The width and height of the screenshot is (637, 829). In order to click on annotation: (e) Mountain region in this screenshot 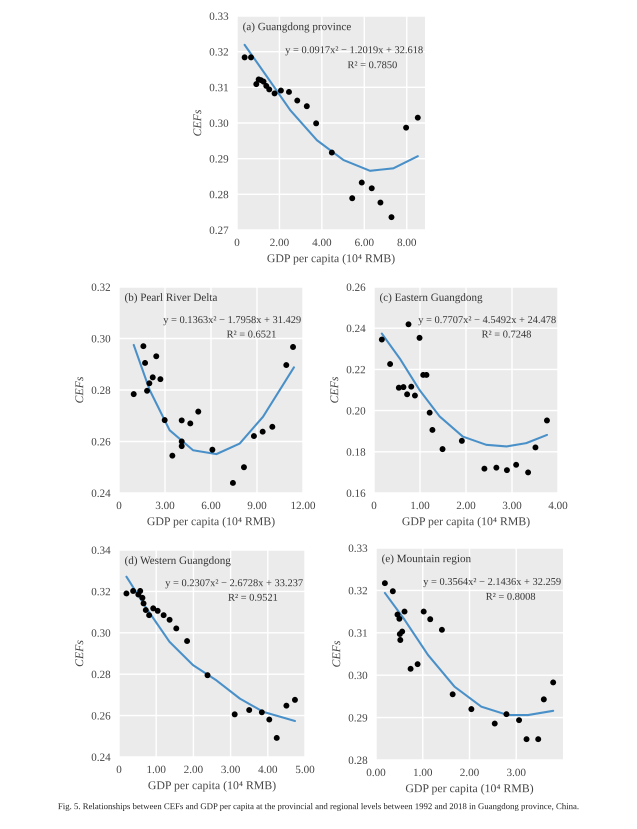, I will do `click(426, 559)`.